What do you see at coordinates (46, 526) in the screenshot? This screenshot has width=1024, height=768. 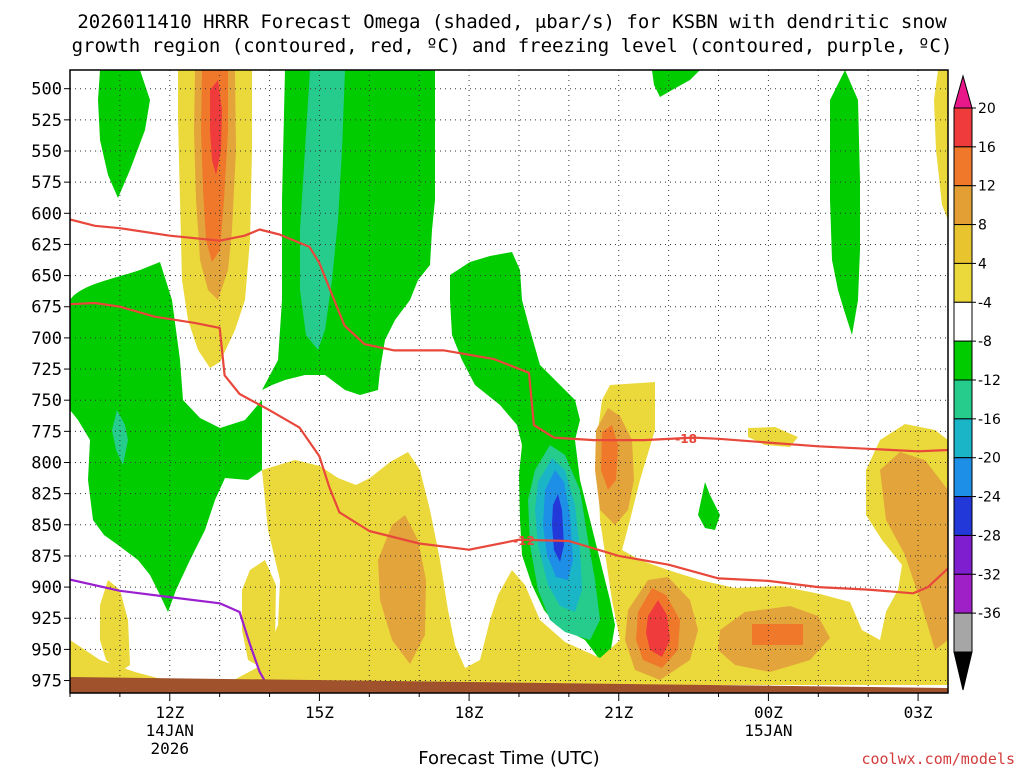 I see `y-tick-label: 850` at bounding box center [46, 526].